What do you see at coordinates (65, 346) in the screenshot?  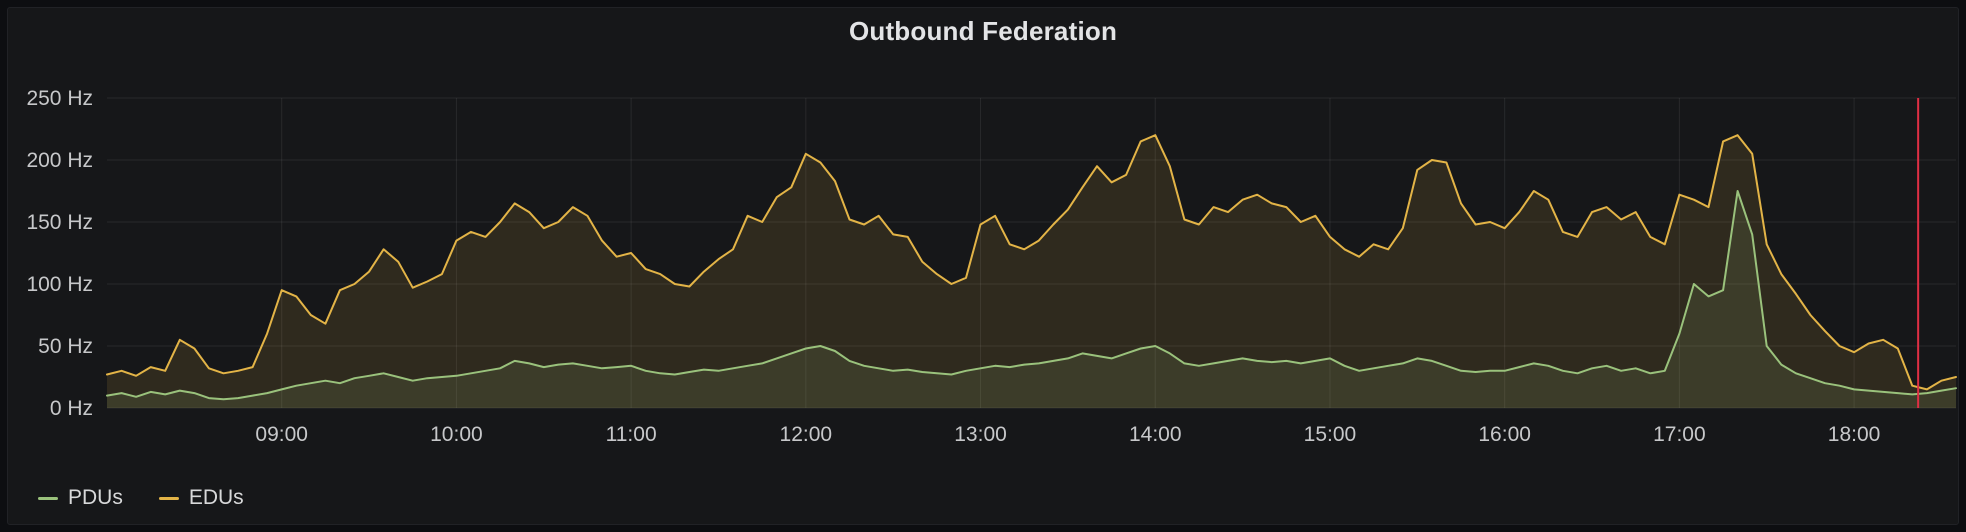 I see `y-tick-label: 50 Hz` at bounding box center [65, 346].